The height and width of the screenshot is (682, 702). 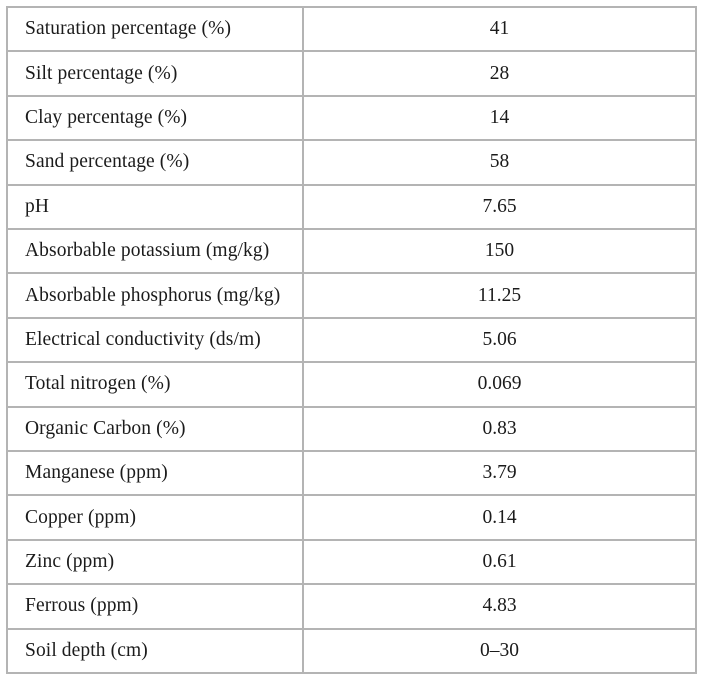 What do you see at coordinates (156, 562) in the screenshot?
I see `property-name-cell: Zinc (ppm)` at bounding box center [156, 562].